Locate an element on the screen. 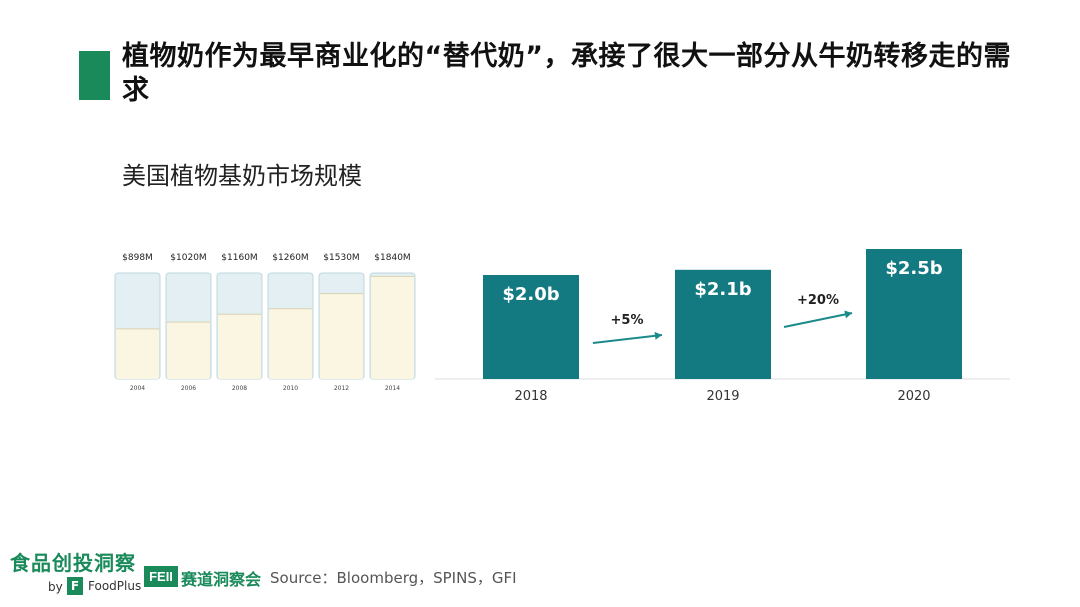 The height and width of the screenshot is (607, 1080). bar-value-label: $2.5b is located at coordinates (913, 268).